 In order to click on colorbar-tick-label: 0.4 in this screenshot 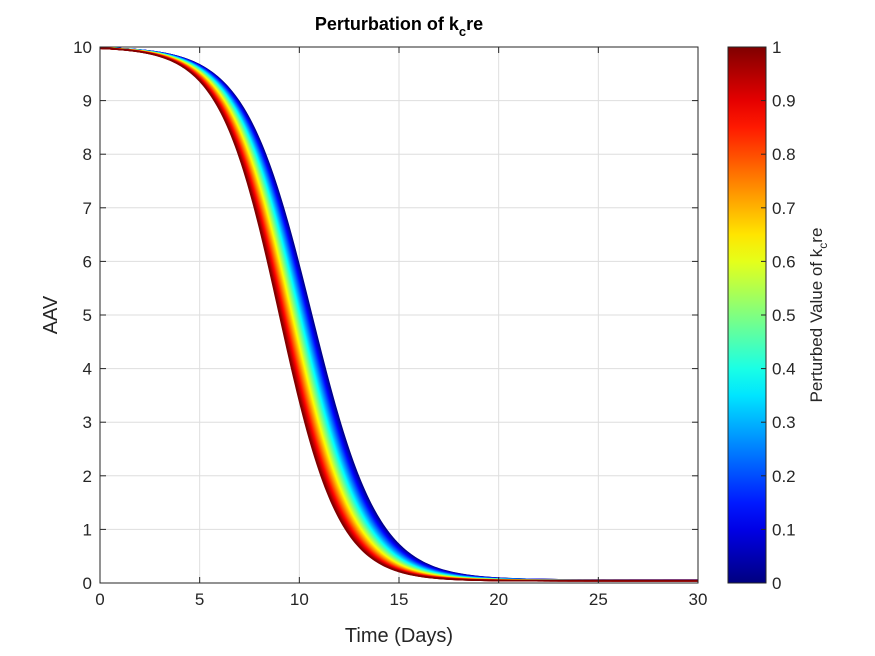, I will do `click(784, 369)`.